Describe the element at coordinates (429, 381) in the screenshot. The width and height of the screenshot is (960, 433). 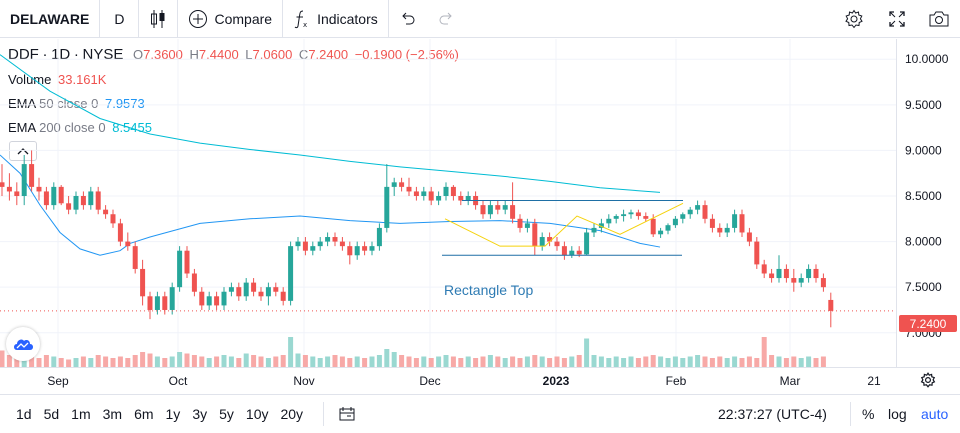
I see `time-tick-label: Dec` at that location.